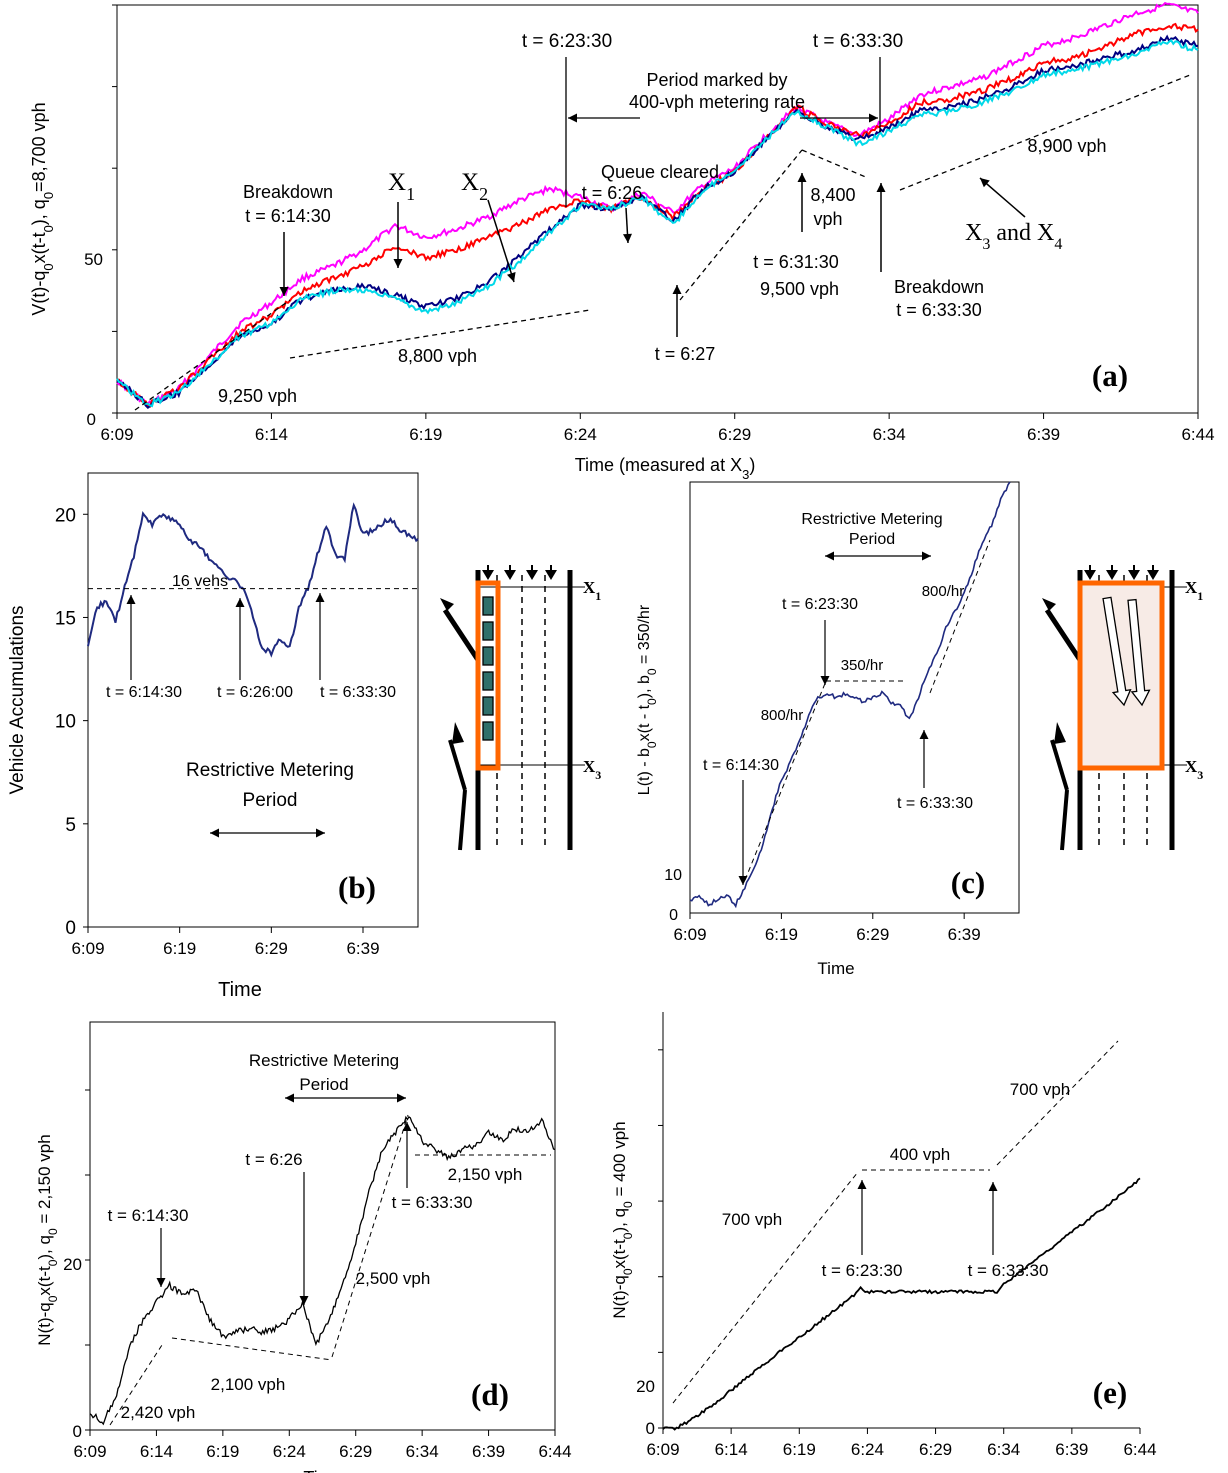  I want to click on a-x-axis-title: Time (measured at X3), so click(665, 468).